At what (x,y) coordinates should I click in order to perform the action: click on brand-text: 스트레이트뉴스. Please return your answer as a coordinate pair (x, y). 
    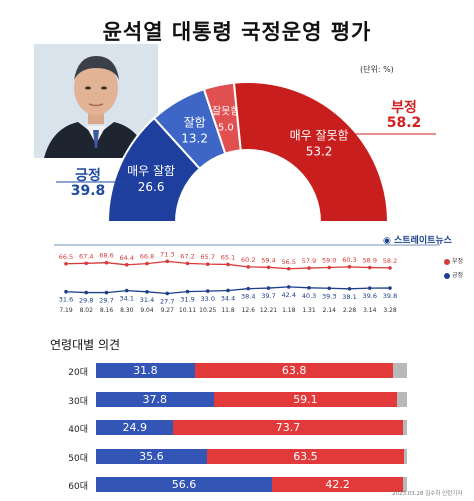
    Looking at the image, I should click on (423, 241).